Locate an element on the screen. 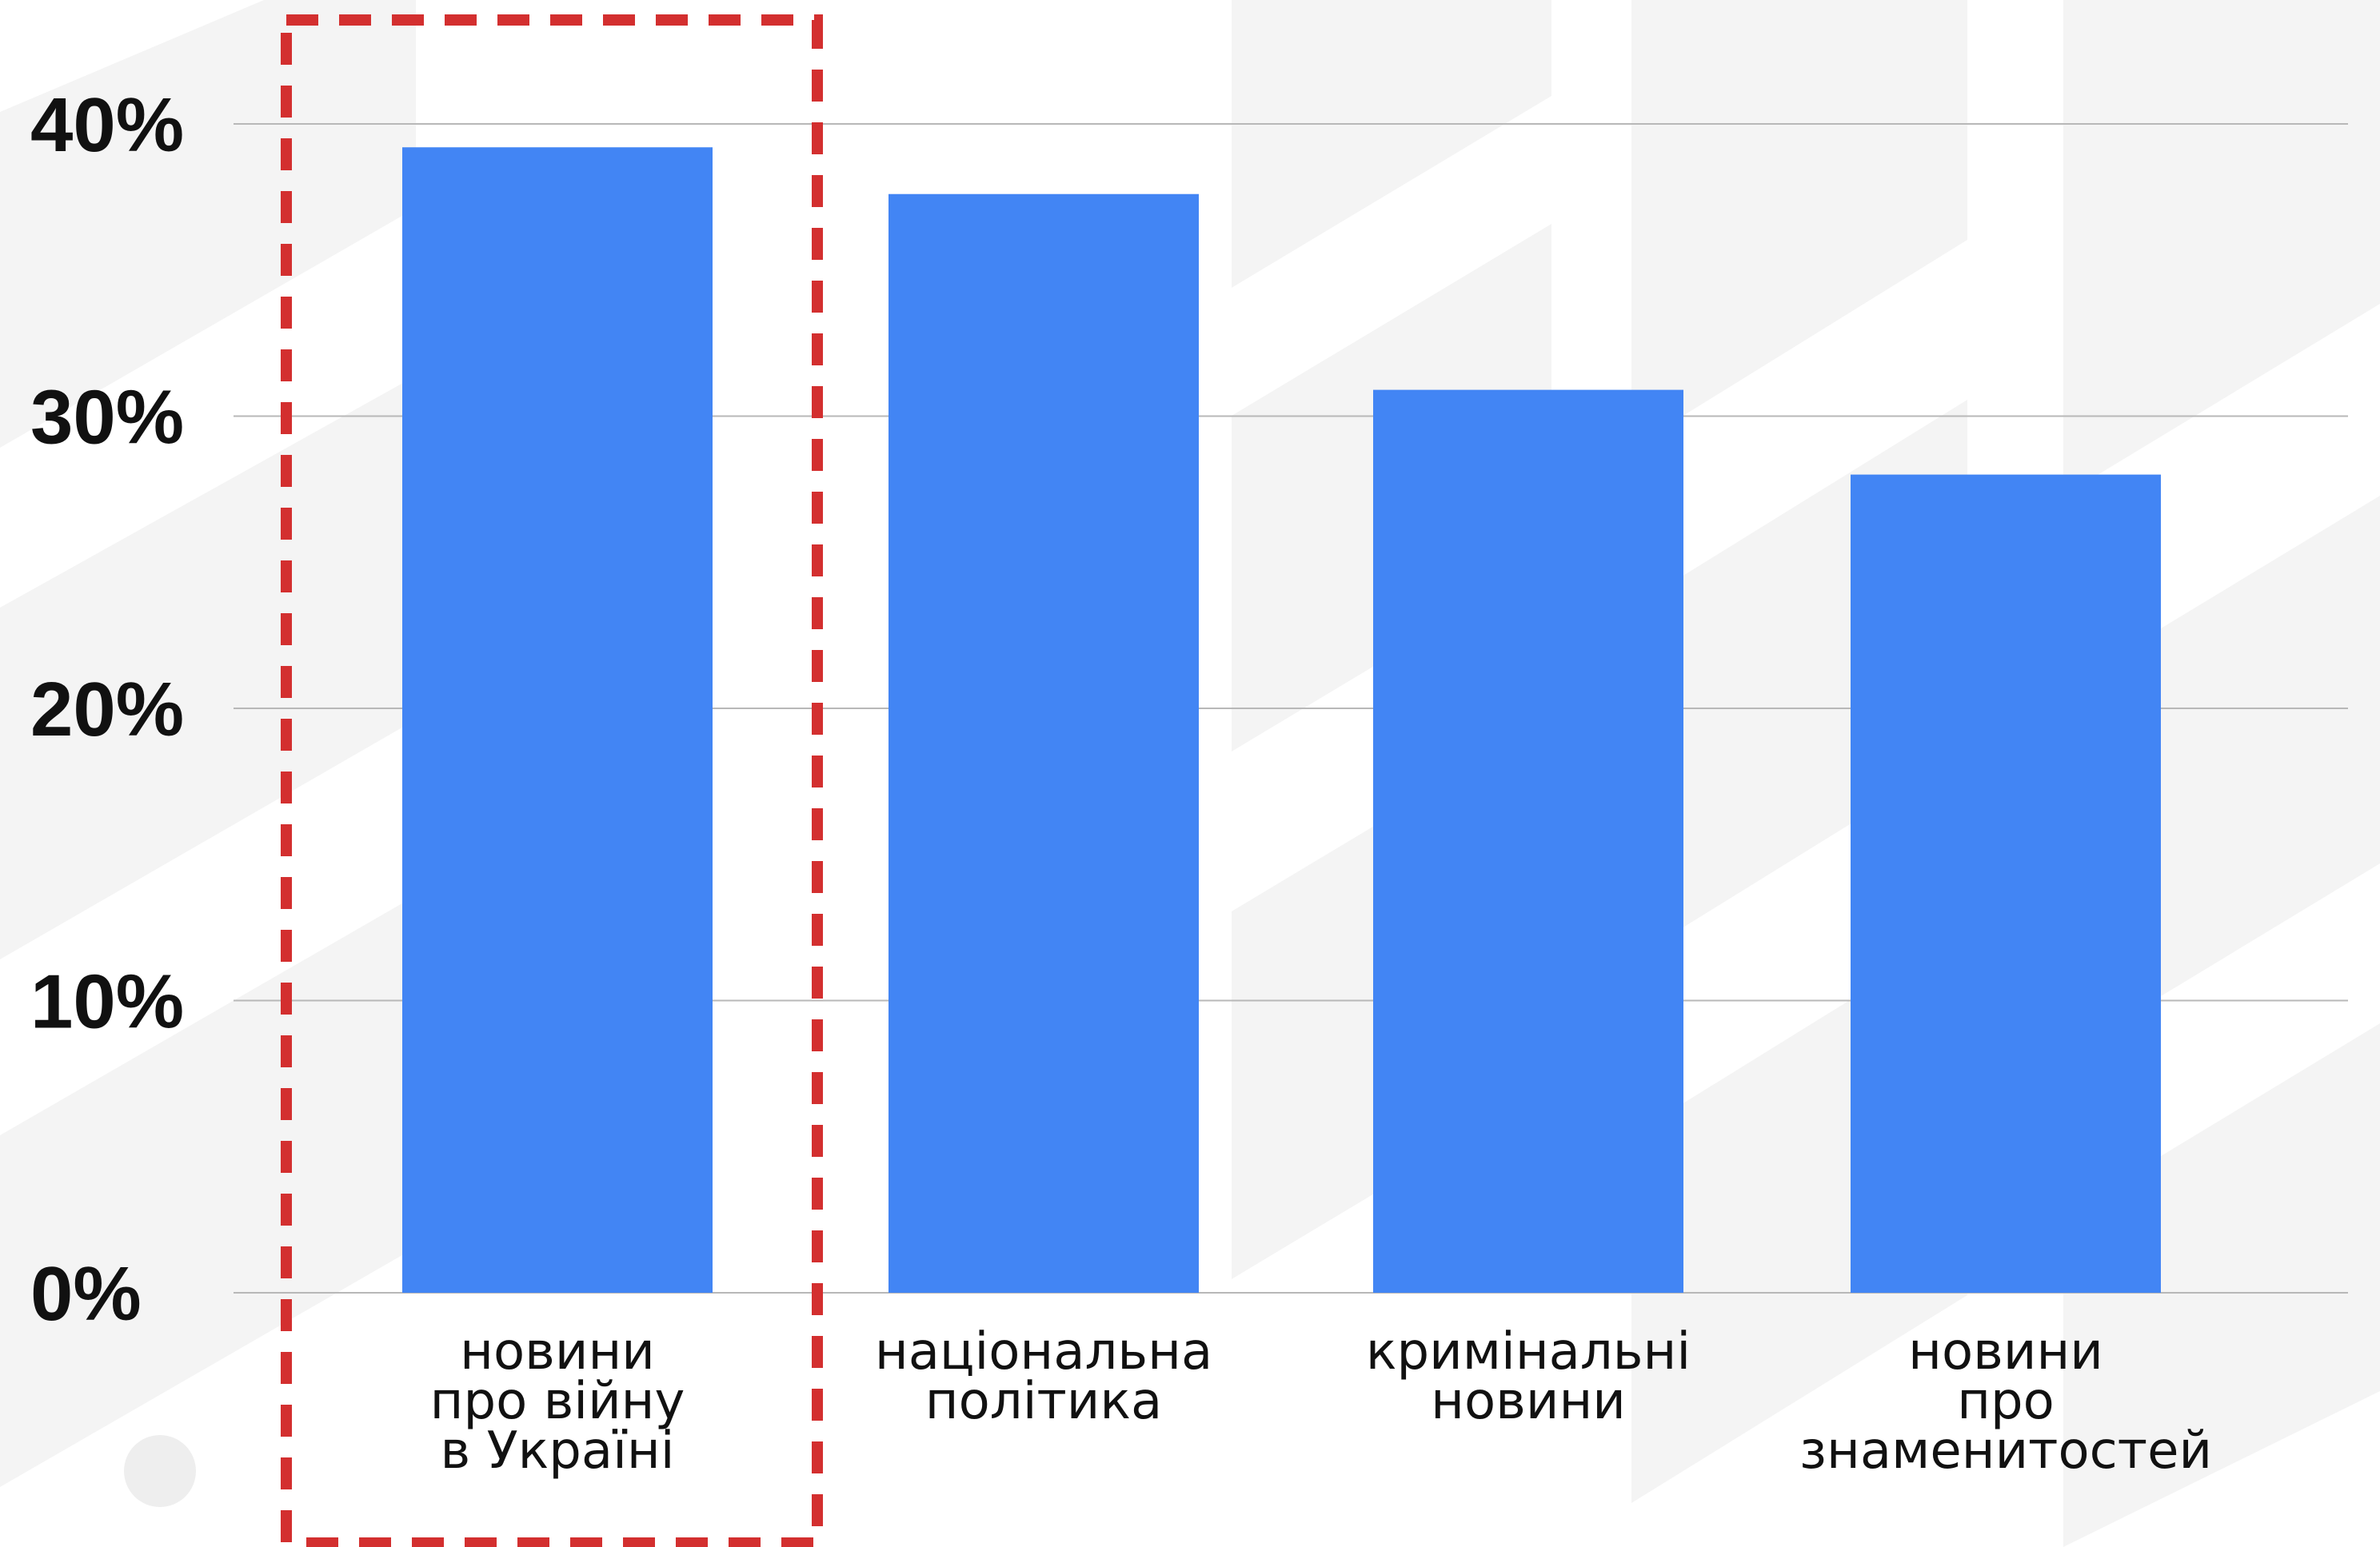  y-axis-ticks: 0% 10% 20% 30% 40% is located at coordinates (107, 709).